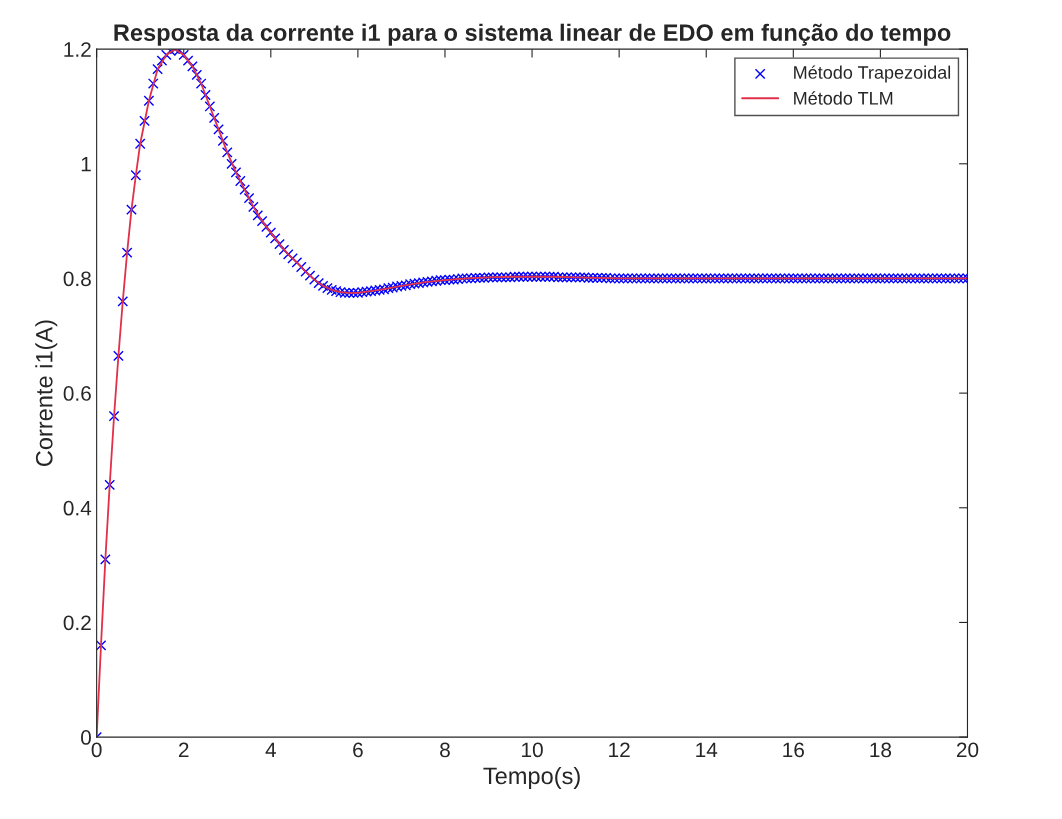  What do you see at coordinates (619, 750) in the screenshot?
I see `x-tick-label: 12` at bounding box center [619, 750].